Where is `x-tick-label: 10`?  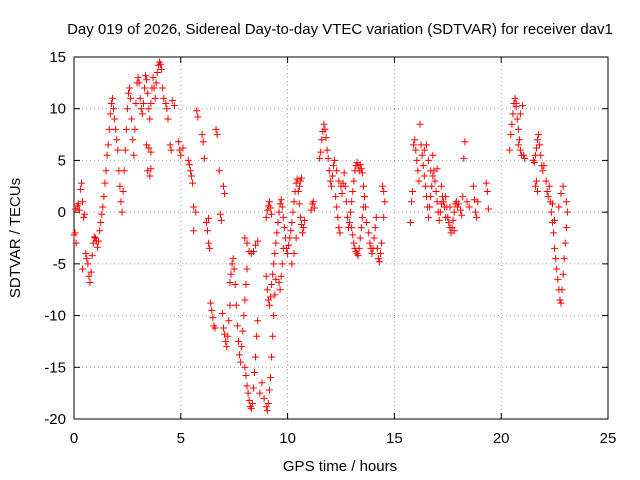
x-tick-label: 10 is located at coordinates (287, 438).